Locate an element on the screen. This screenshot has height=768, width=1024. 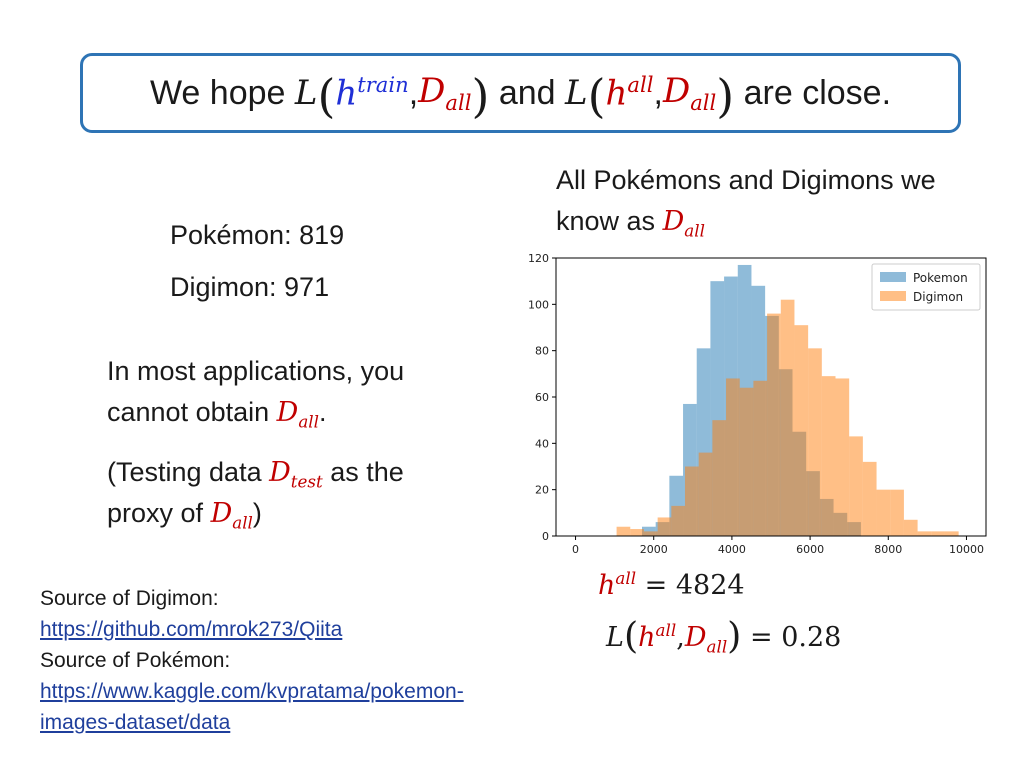
source-pokemon-label: Source of Pokémon: is located at coordinates (135, 660).